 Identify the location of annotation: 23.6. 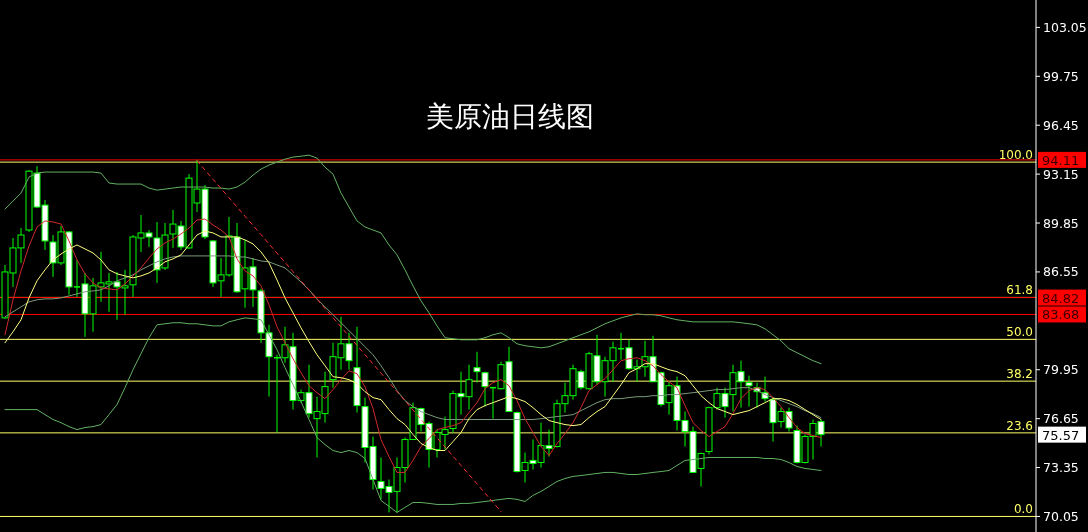
(1019, 425).